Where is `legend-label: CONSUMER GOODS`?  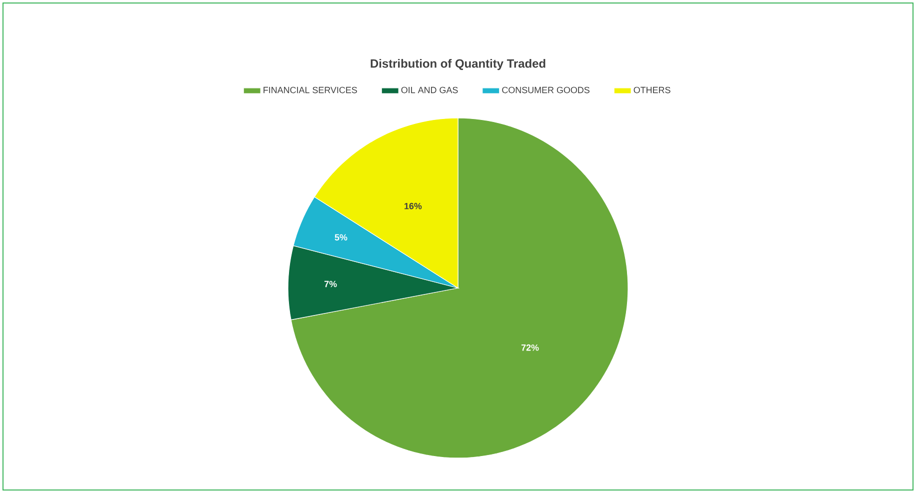 legend-label: CONSUMER GOODS is located at coordinates (546, 90).